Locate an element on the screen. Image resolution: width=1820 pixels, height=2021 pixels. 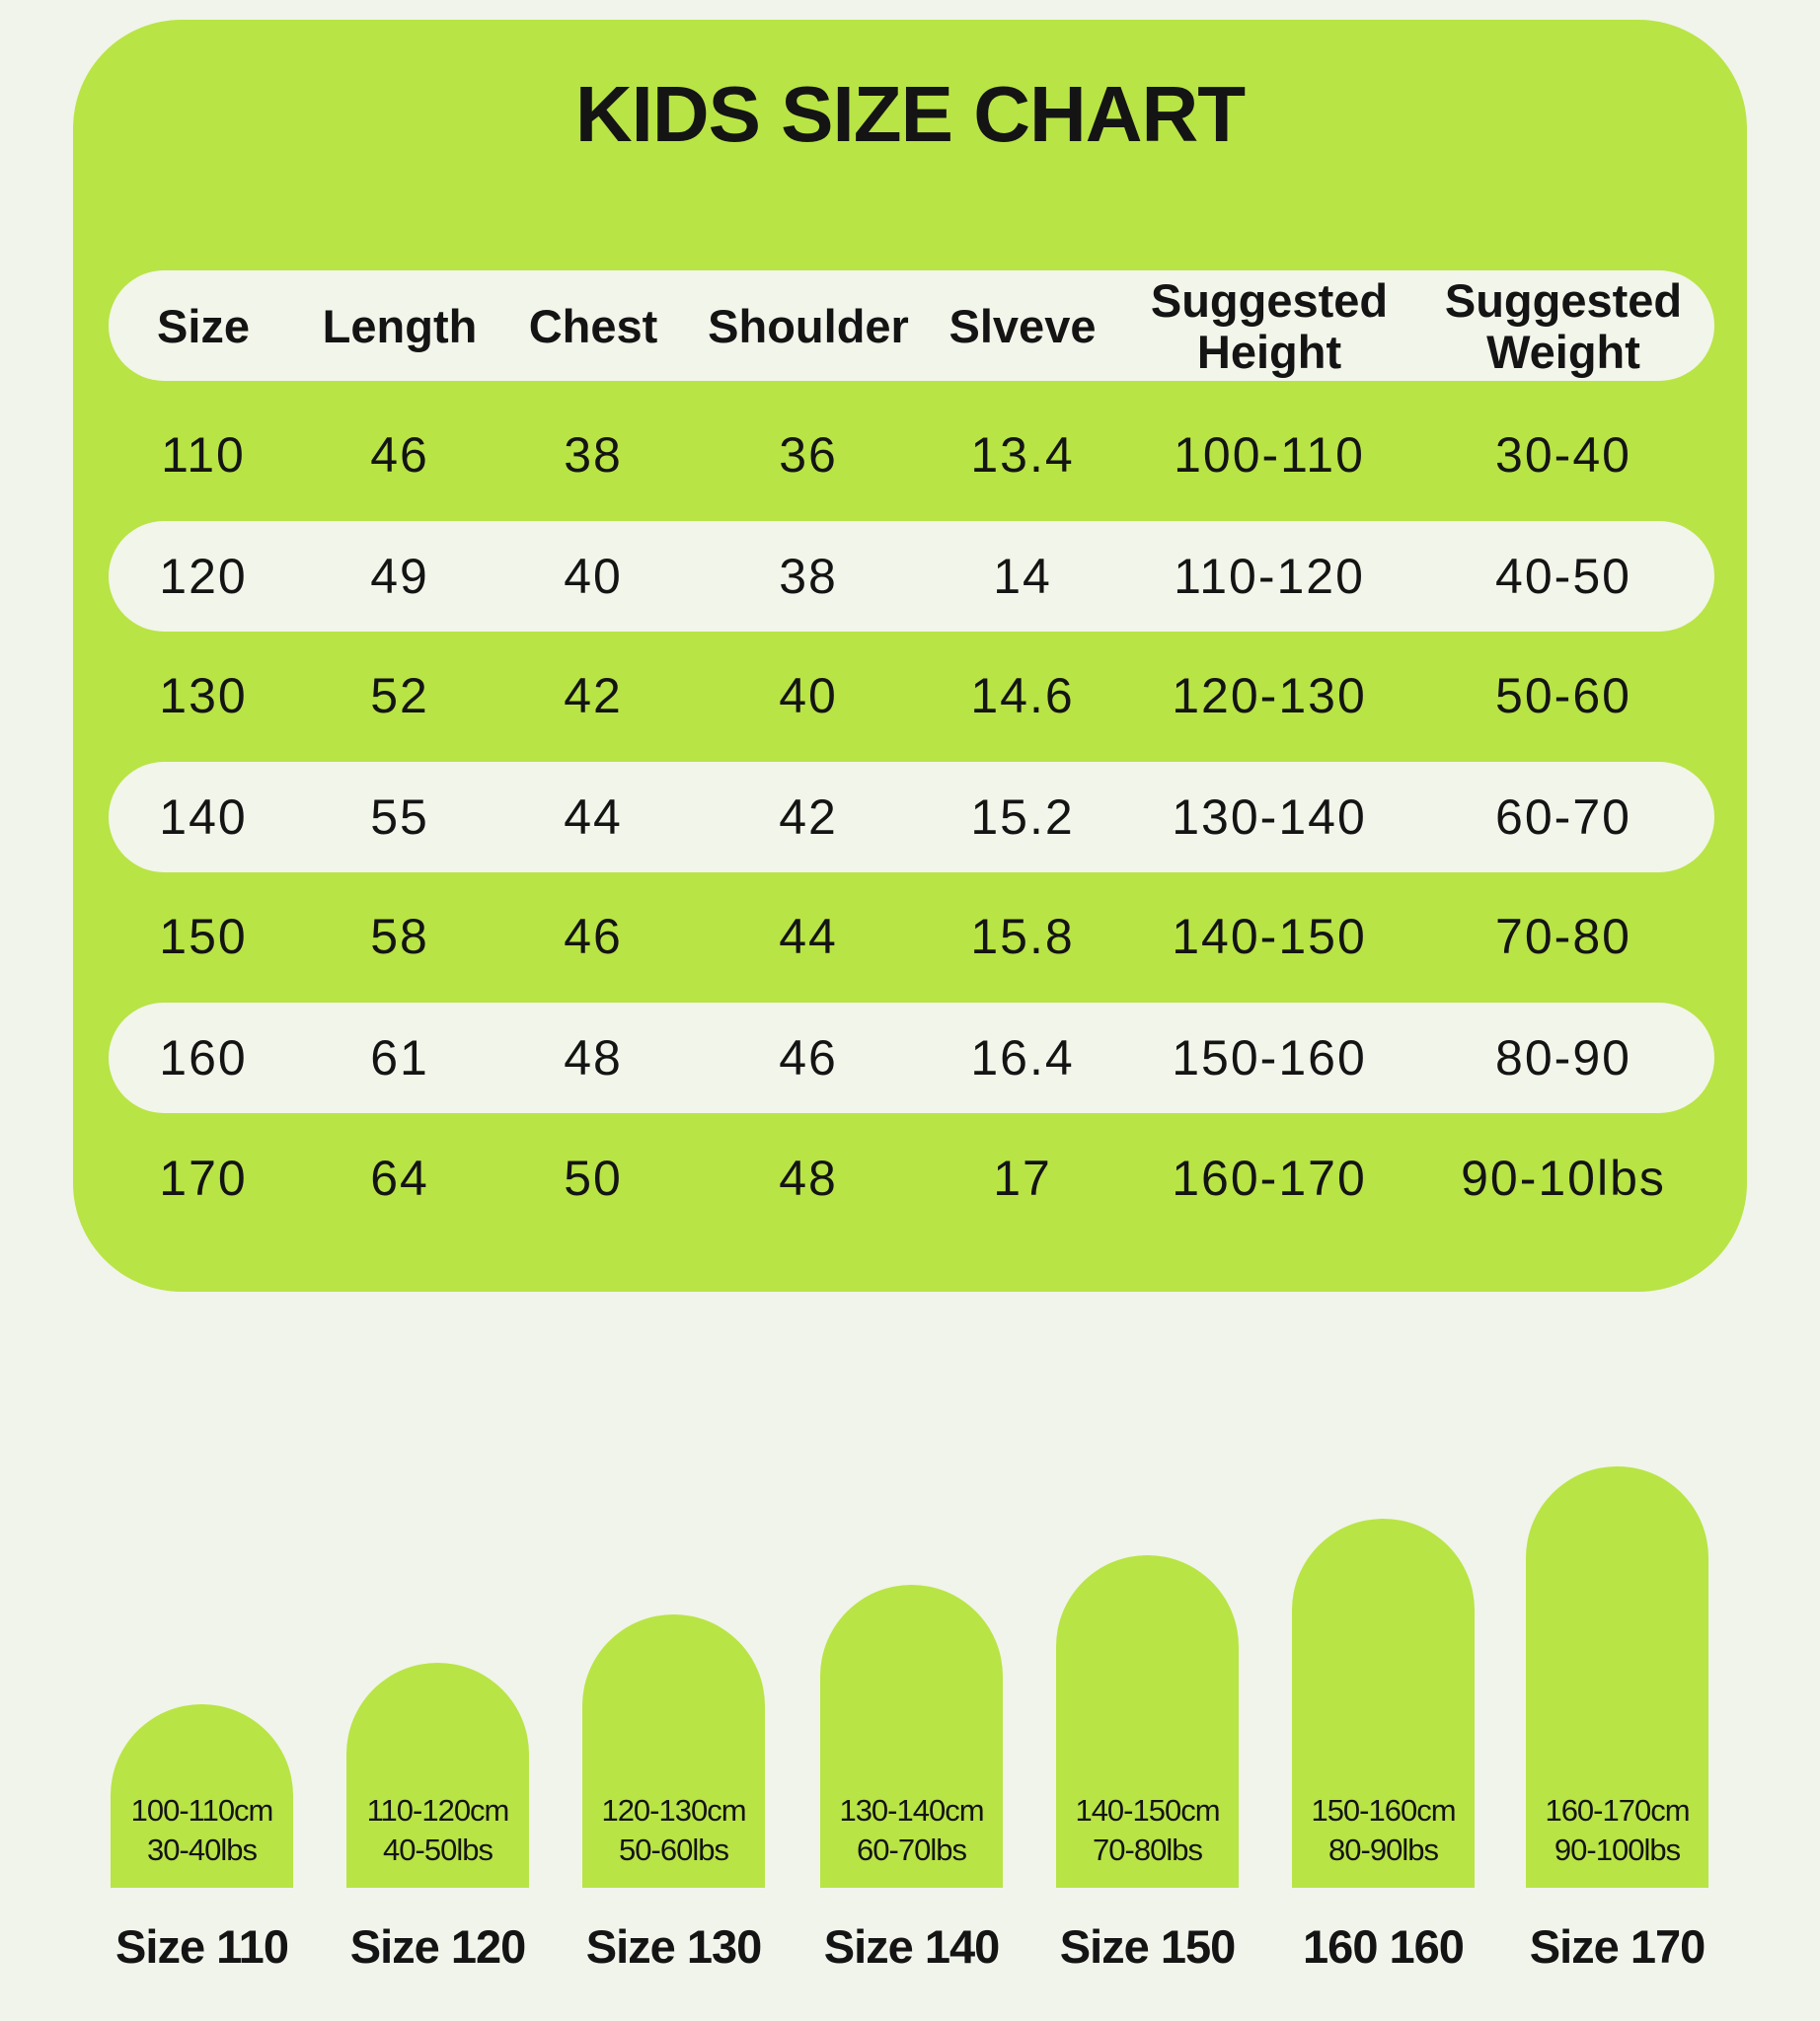
size-label: 160 160 is located at coordinates (1384, 1947).